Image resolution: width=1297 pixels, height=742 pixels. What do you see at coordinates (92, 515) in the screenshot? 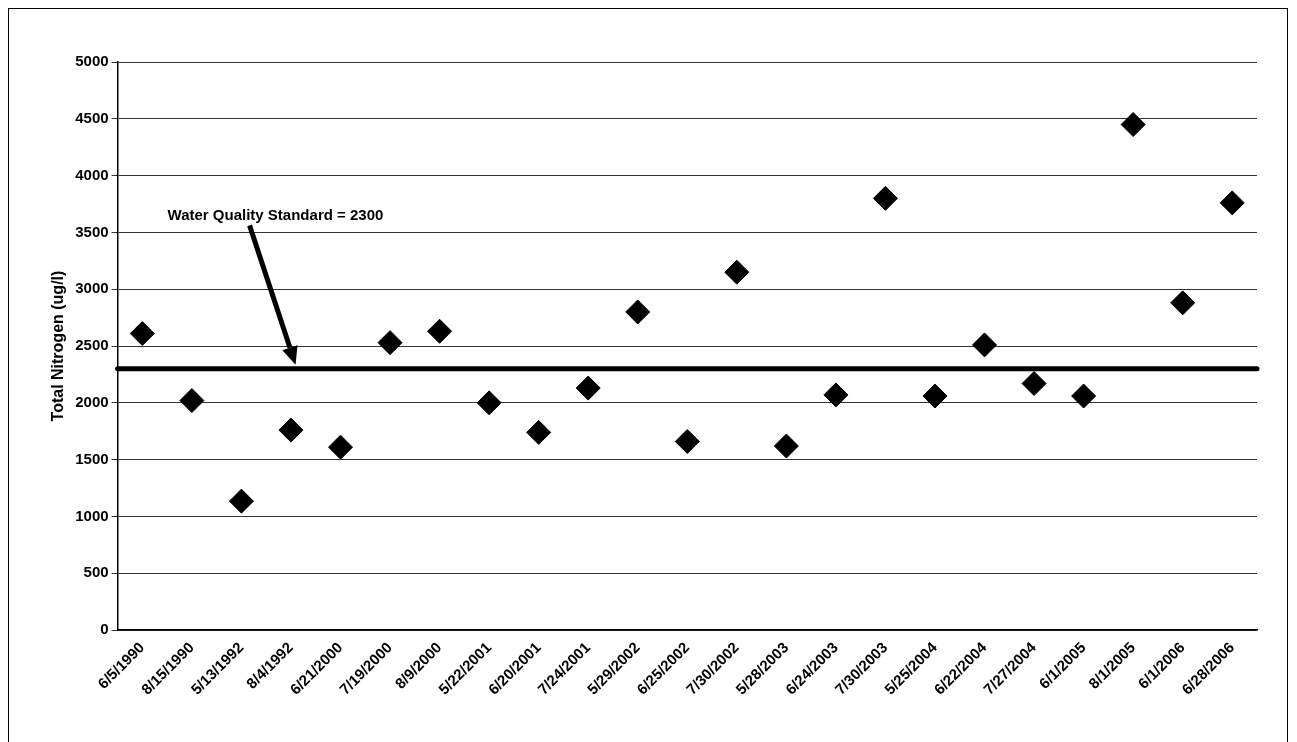
I see `y-tick-label: 1000` at bounding box center [92, 515].